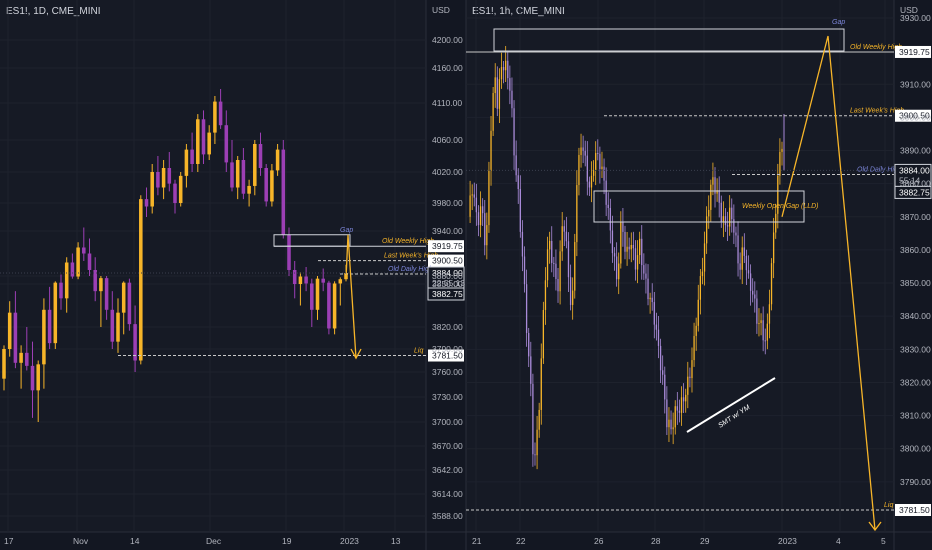 The image size is (932, 550). I want to click on right-chart-title: ES1!, 1h, CME_MINI, so click(518, 11).